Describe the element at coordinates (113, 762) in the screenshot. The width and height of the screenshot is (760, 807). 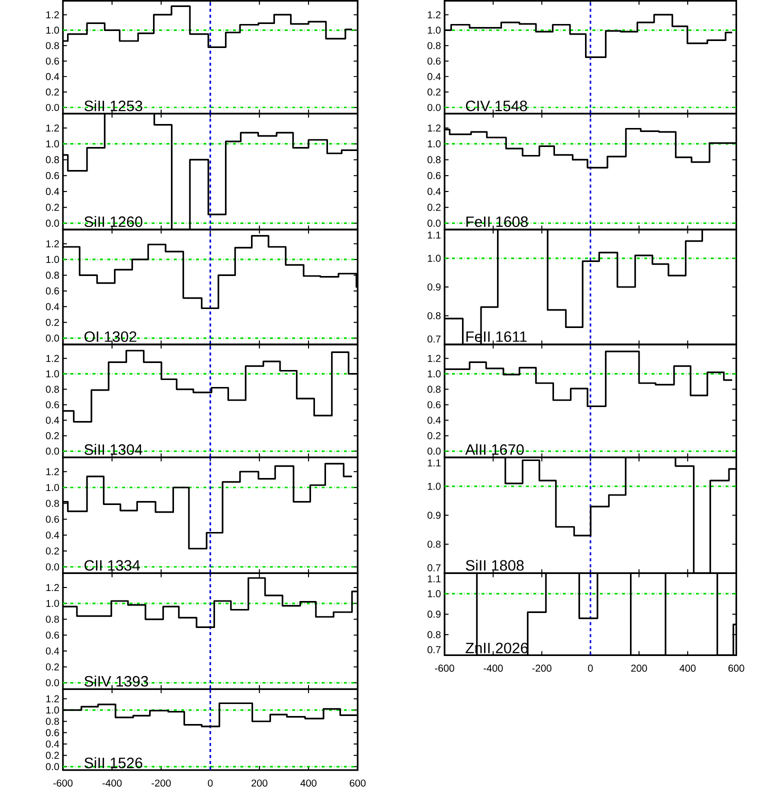
I see `annotation: SiII 1526` at that location.